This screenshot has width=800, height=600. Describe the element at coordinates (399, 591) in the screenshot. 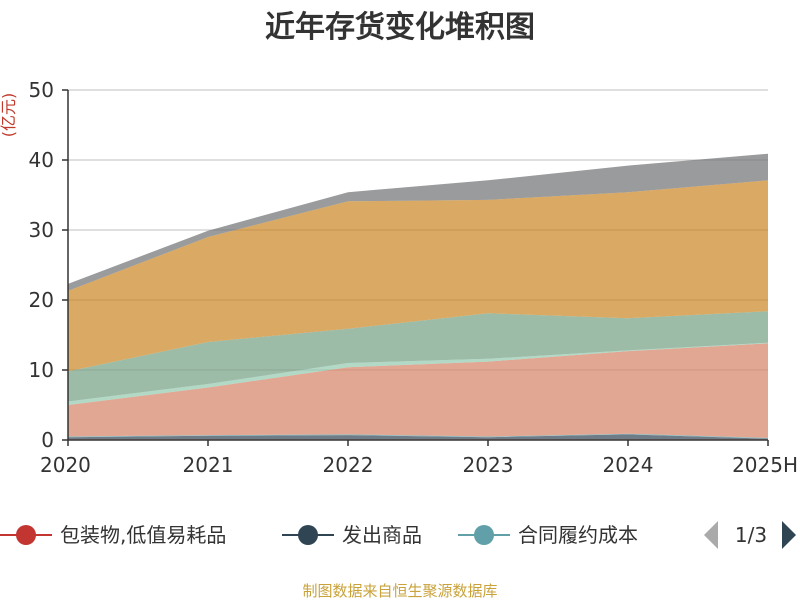

I see `source-note: 制图数据来自恒生聚源数据库` at that location.